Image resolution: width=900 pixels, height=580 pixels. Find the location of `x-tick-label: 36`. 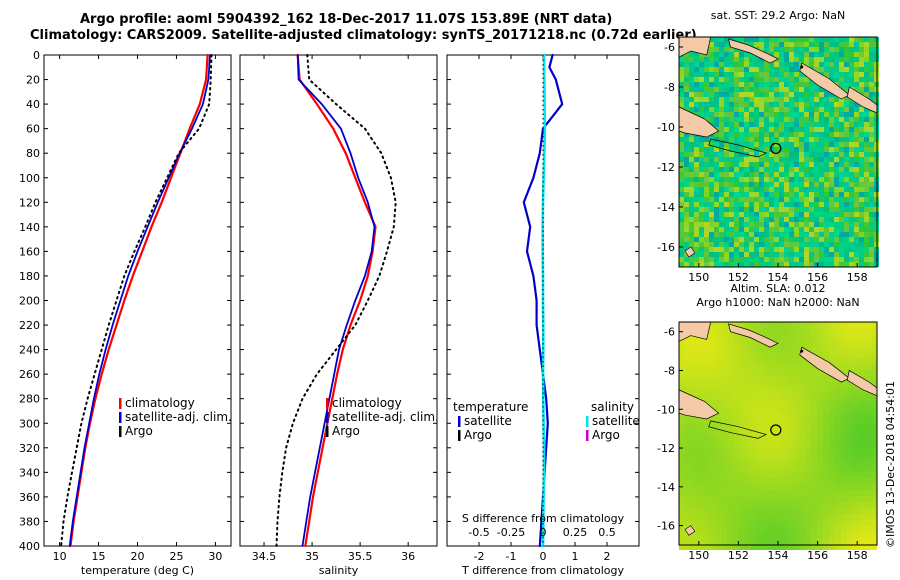

x-tick-label: 36 is located at coordinates (408, 556).